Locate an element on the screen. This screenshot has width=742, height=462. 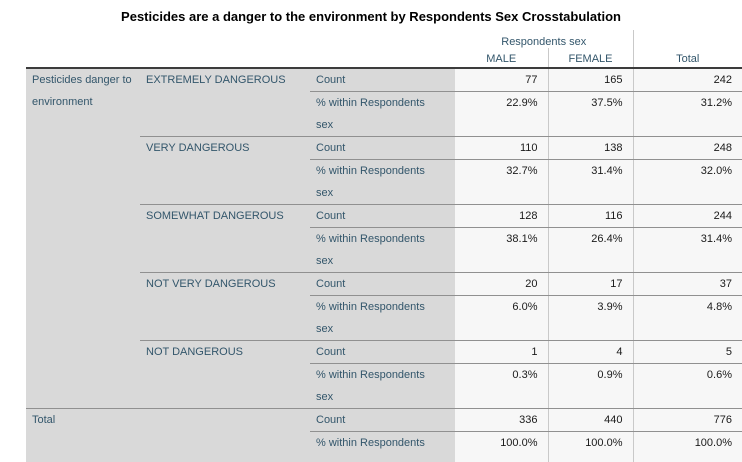
count-cell-male: 128 is located at coordinates (501, 216).